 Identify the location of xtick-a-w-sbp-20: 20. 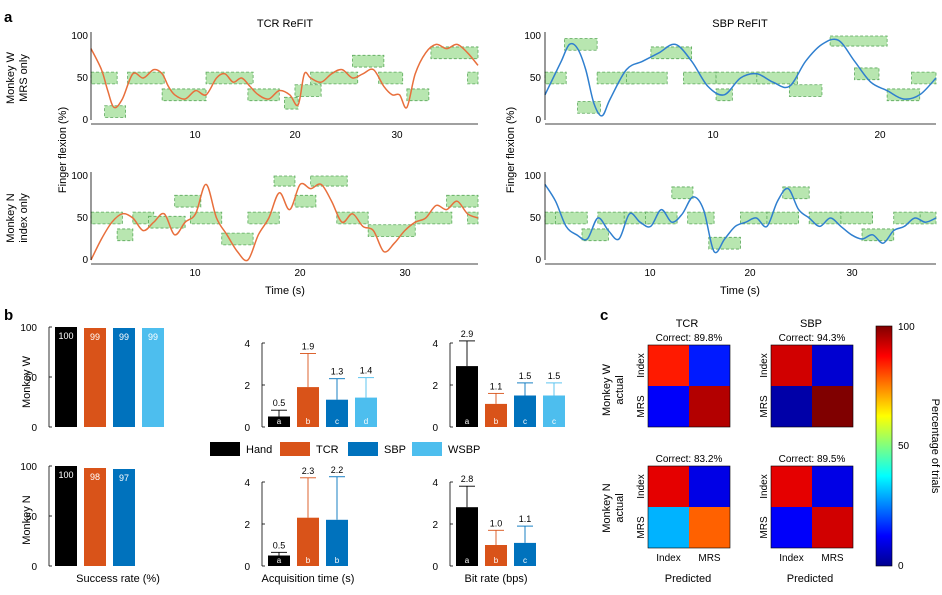
(880, 135).